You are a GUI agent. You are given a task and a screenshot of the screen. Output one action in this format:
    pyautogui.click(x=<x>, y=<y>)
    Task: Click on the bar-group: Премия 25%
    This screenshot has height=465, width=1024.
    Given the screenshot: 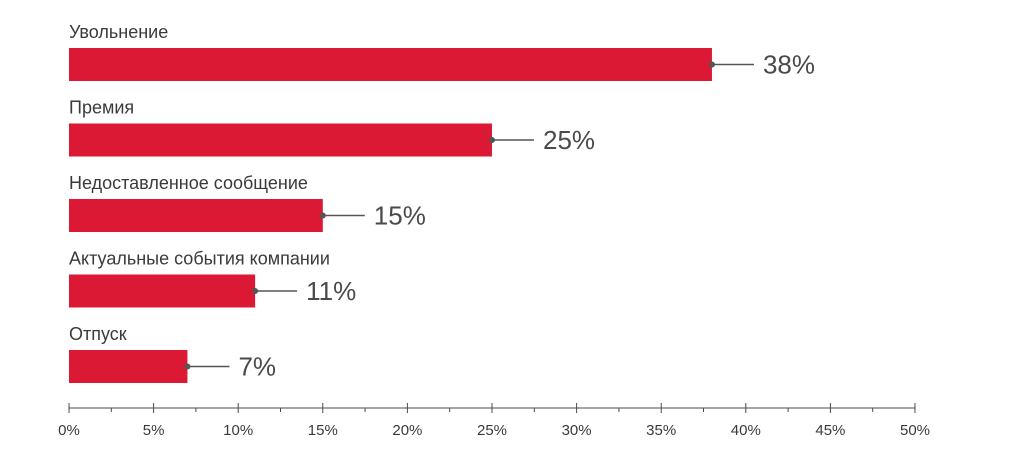 What is the action you would take?
    pyautogui.click(x=332, y=127)
    